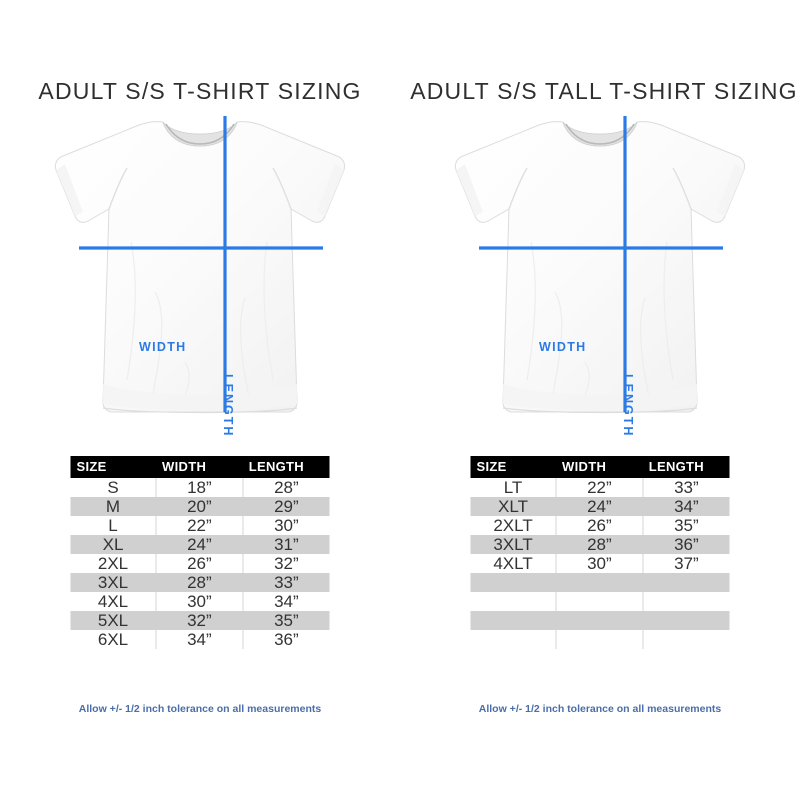 This screenshot has height=800, width=800. What do you see at coordinates (686, 563) in the screenshot?
I see `cell-length: 37”` at bounding box center [686, 563].